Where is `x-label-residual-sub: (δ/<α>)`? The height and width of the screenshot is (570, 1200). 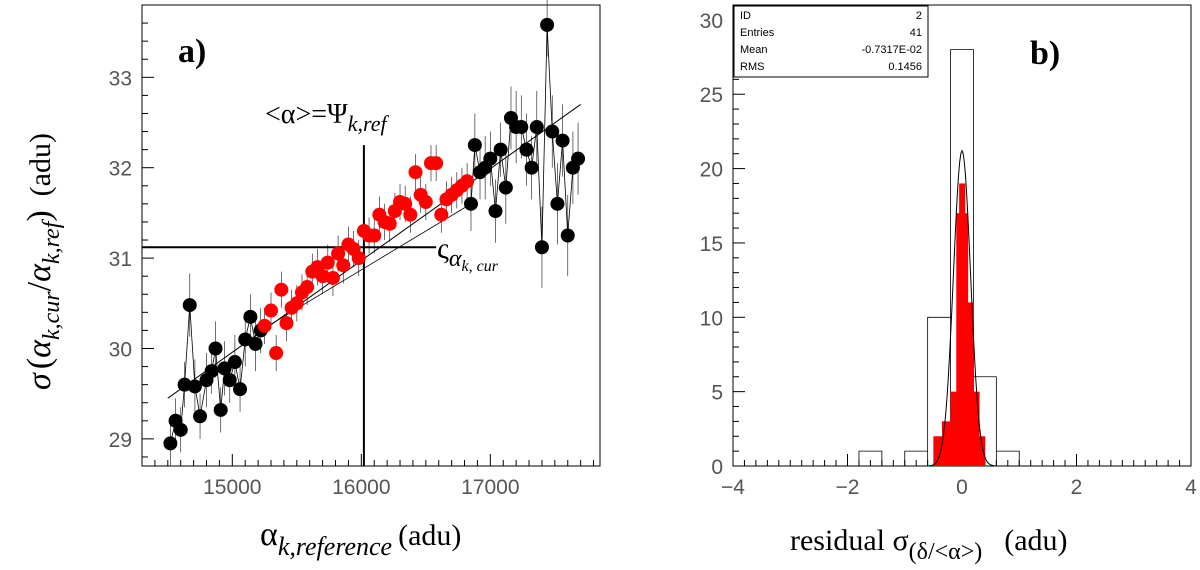 x-label-residual-sub: (δ/<α>) is located at coordinates (946, 552).